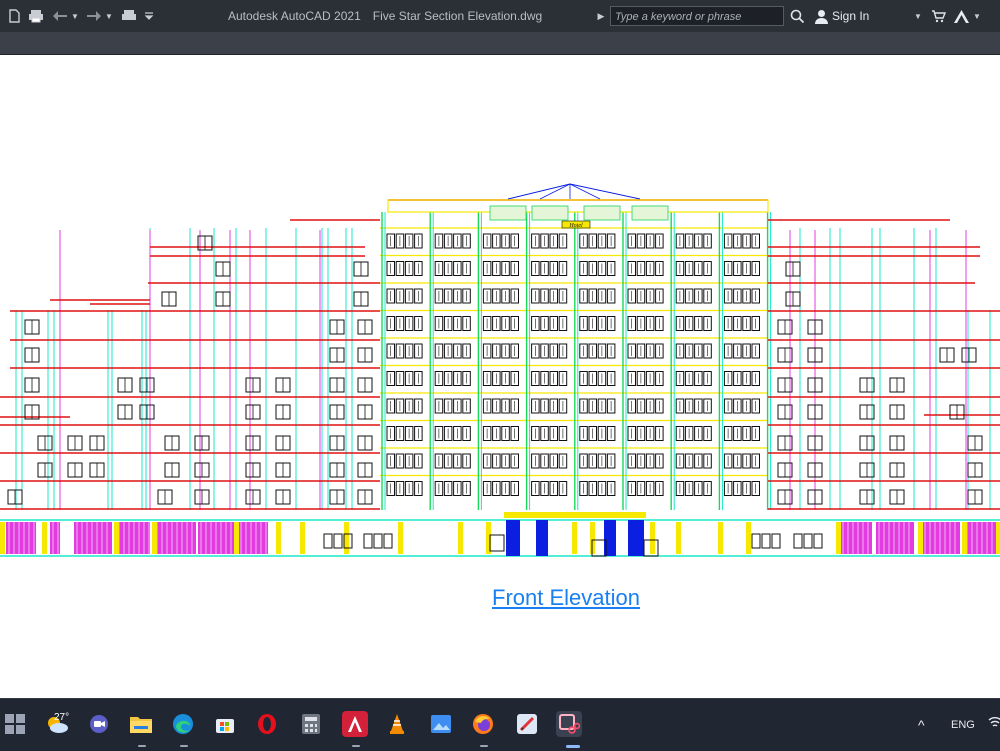 The width and height of the screenshot is (1000, 751). What do you see at coordinates (483, 724) in the screenshot?
I see `firefox-icon` at bounding box center [483, 724].